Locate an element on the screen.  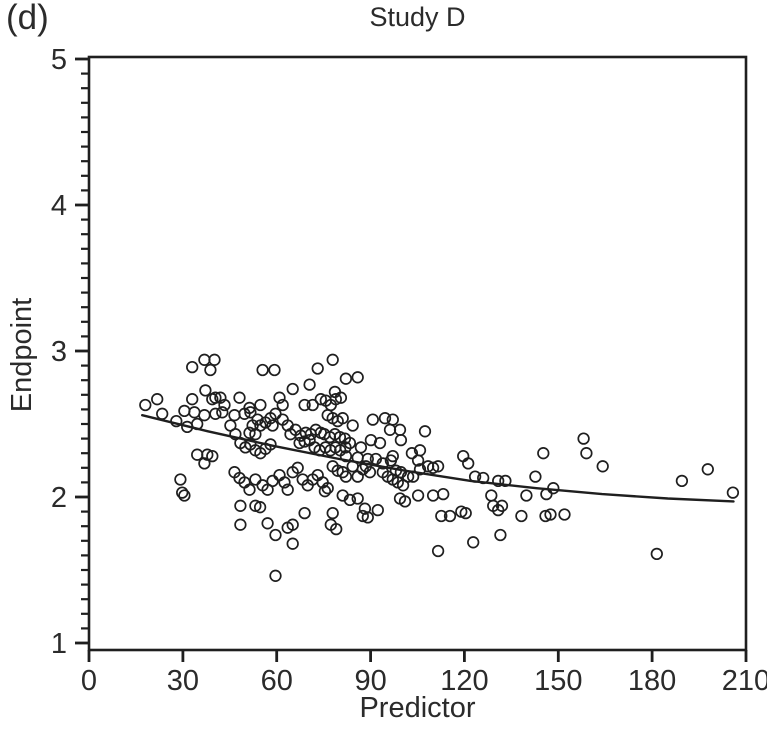
x-tick-label: 150 is located at coordinates (558, 681).